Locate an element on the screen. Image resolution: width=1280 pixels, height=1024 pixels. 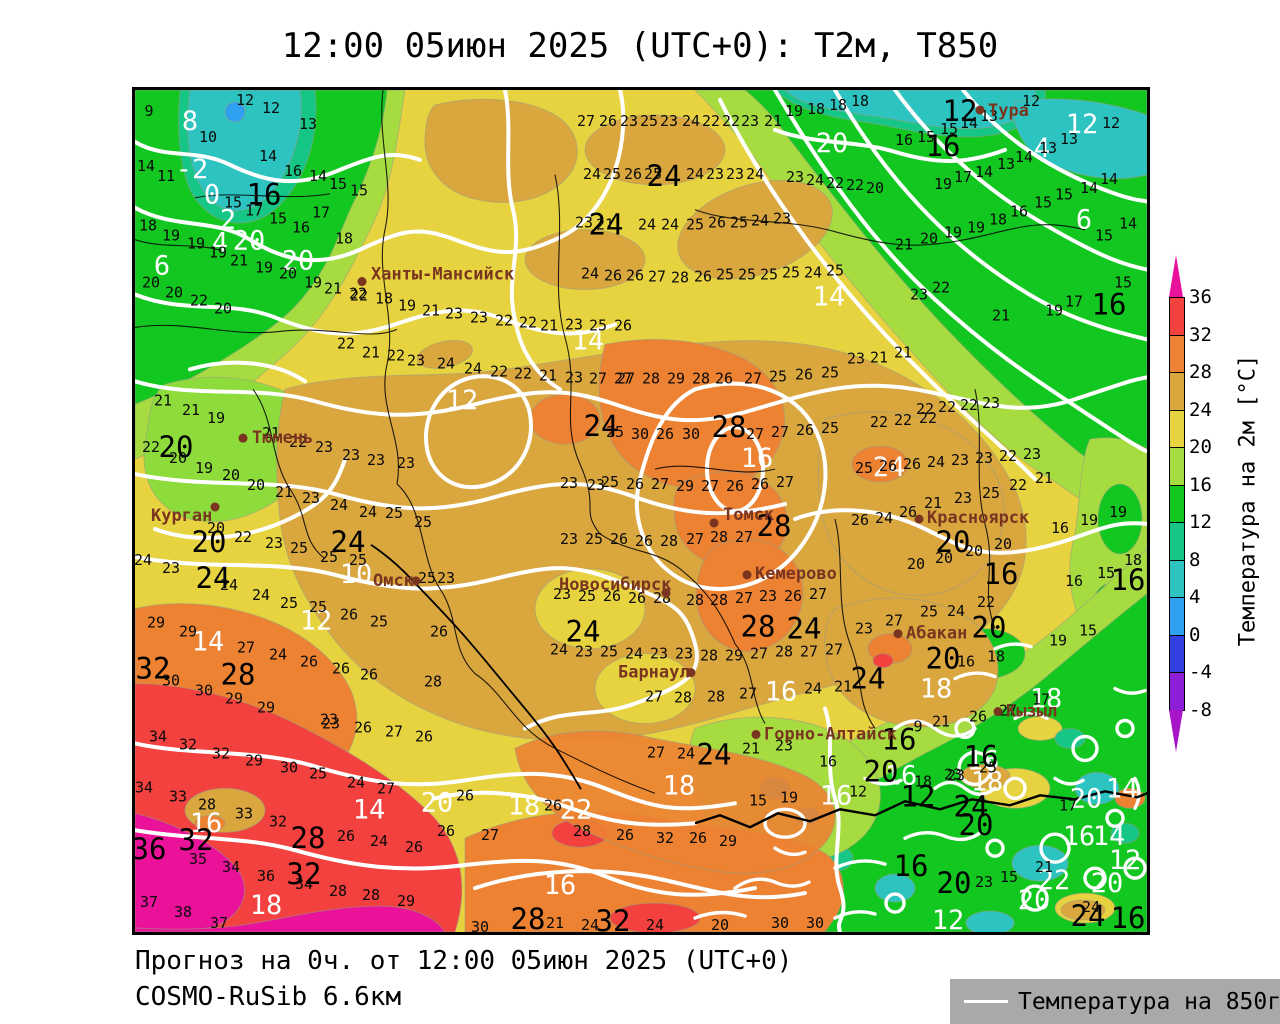
contour-label-850: 18 is located at coordinates (524, 805).